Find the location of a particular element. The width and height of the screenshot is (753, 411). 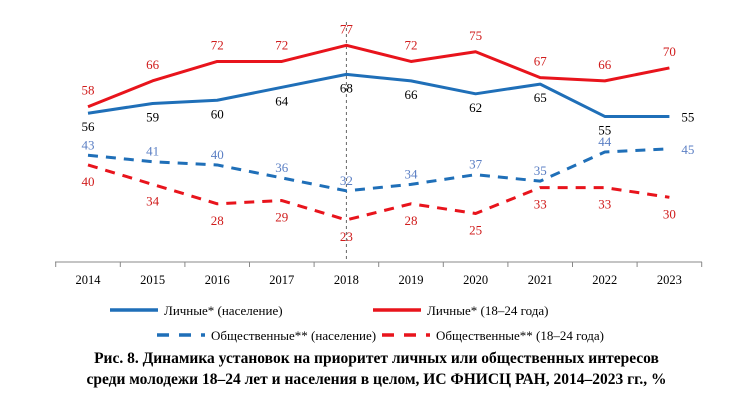

data-label: 67 is located at coordinates (541, 61).